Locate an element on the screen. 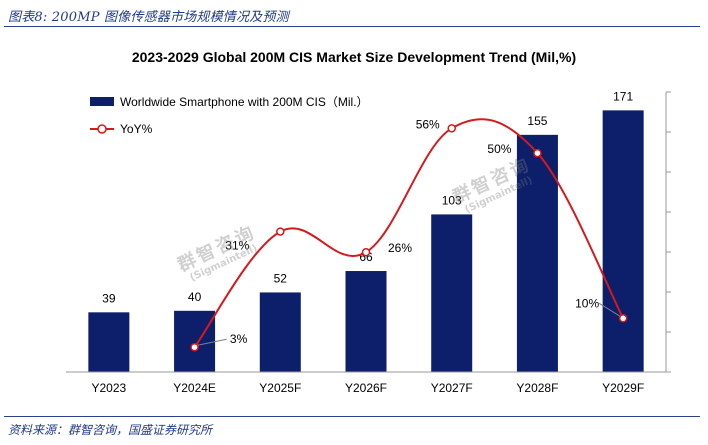 This screenshot has height=445, width=708. x-tick-y2025f: Y2025F is located at coordinates (280, 388).